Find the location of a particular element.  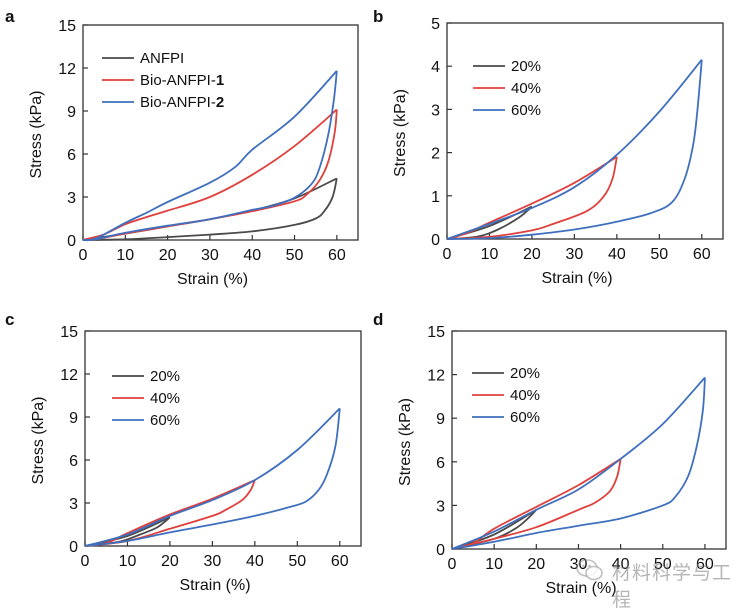

y-tick-label: 1 is located at coordinates (435, 197).